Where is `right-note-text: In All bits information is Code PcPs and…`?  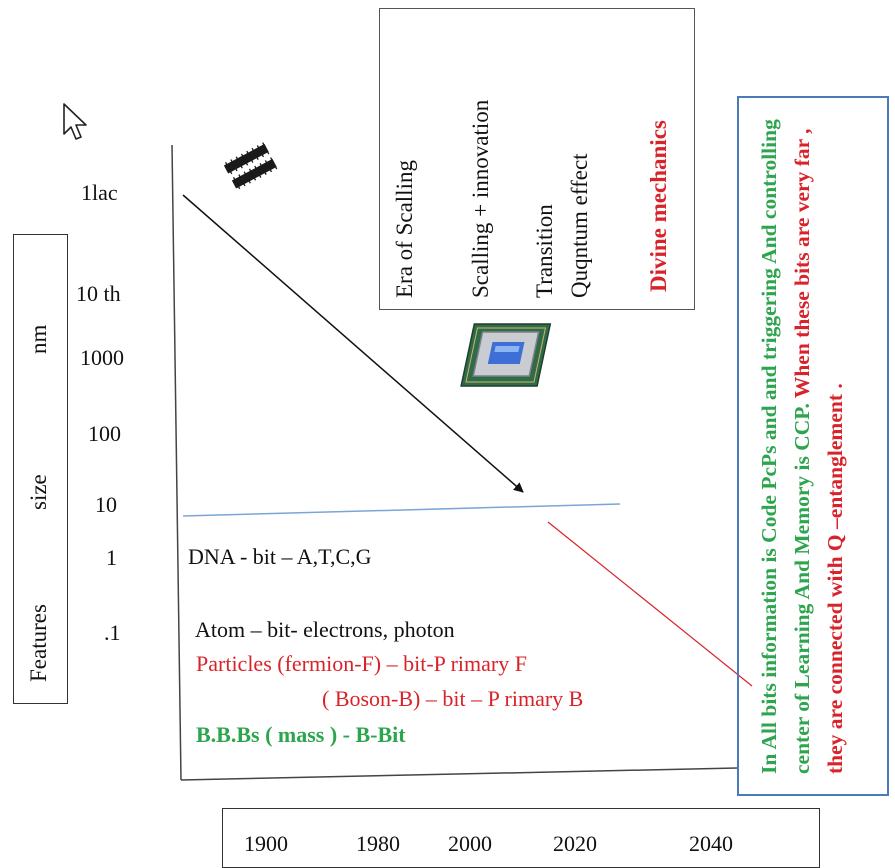 right-note-text: In All bits information is Code PcPs and… is located at coordinates (802, 444).